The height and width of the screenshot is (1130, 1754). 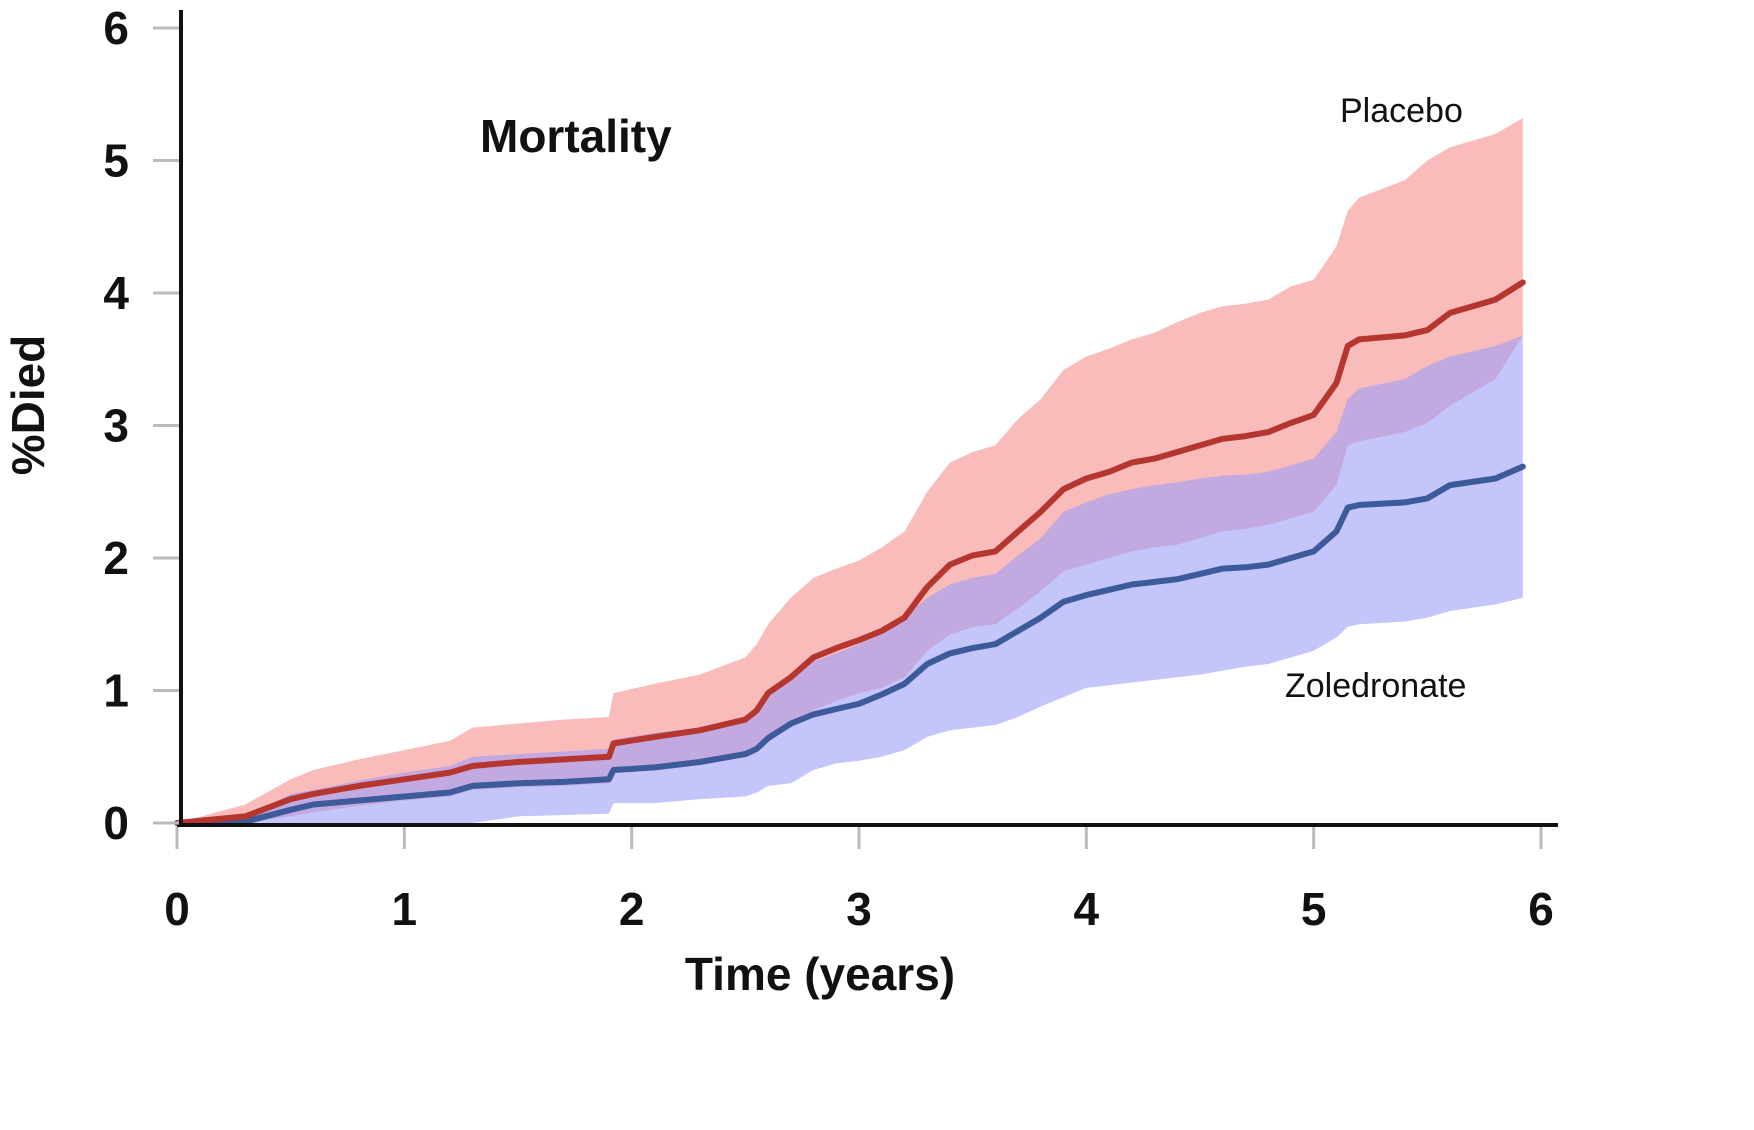 I want to click on x-tick-label: 5, so click(x=1314, y=909).